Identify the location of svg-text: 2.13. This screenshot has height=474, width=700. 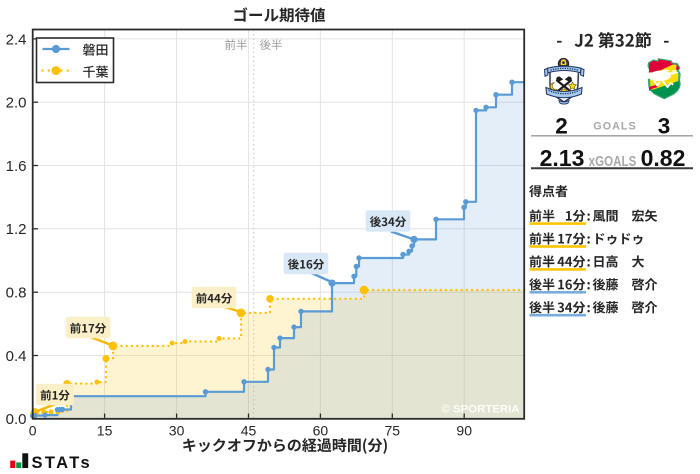
(562, 158).